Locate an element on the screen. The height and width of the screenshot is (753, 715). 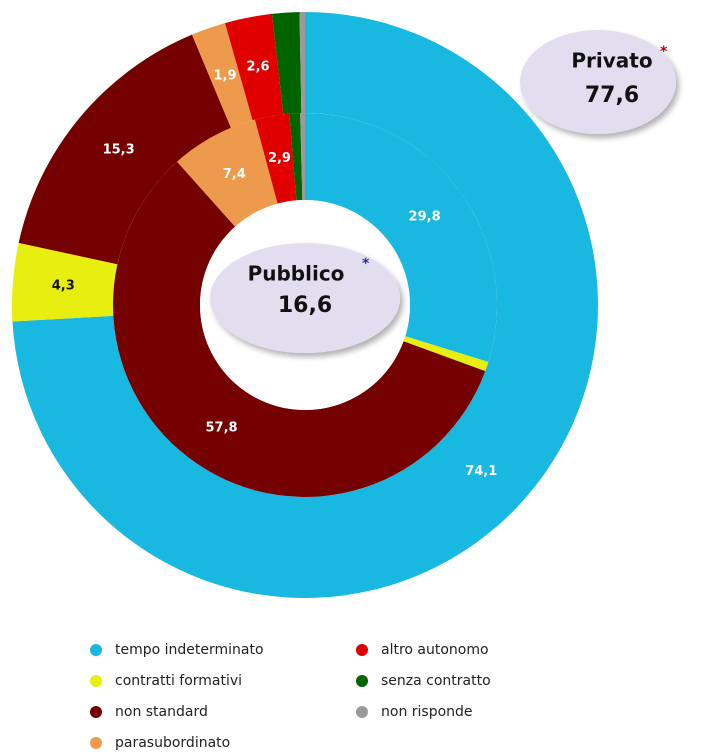
value-label: 2,6 is located at coordinates (258, 67).